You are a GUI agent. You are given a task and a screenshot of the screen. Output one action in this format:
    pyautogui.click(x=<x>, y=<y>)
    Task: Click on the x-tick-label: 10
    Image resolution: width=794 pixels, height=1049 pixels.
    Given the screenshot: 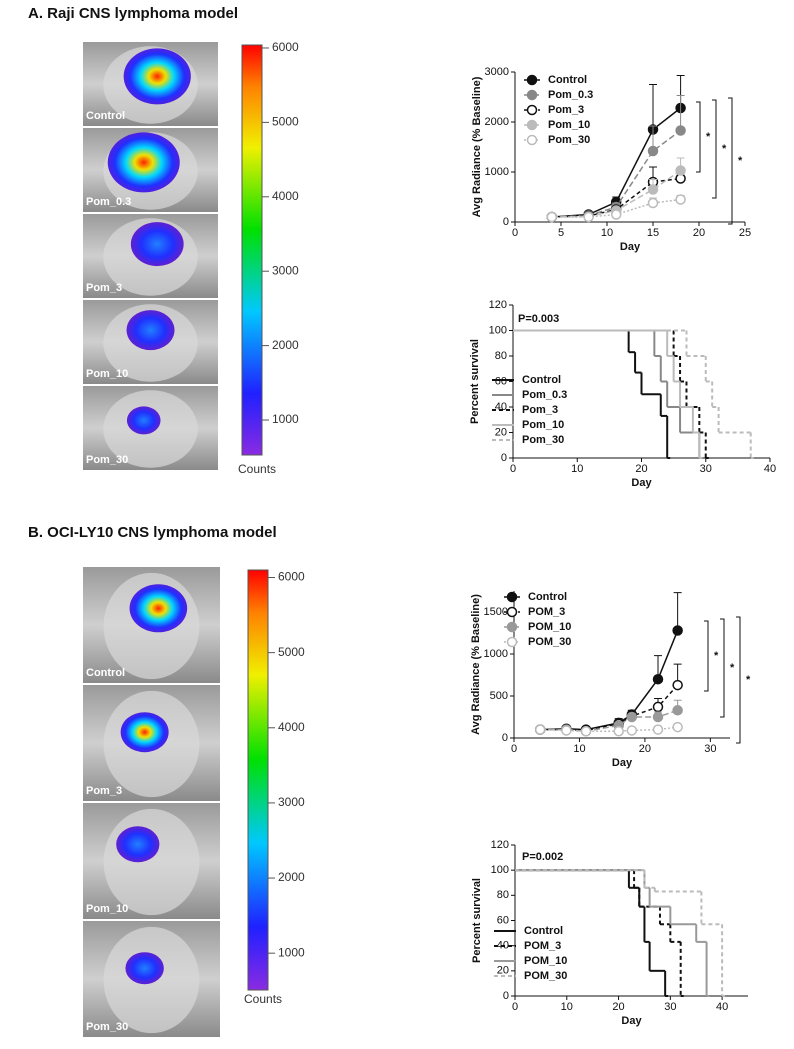 What is the action you would take?
    pyautogui.click(x=607, y=233)
    